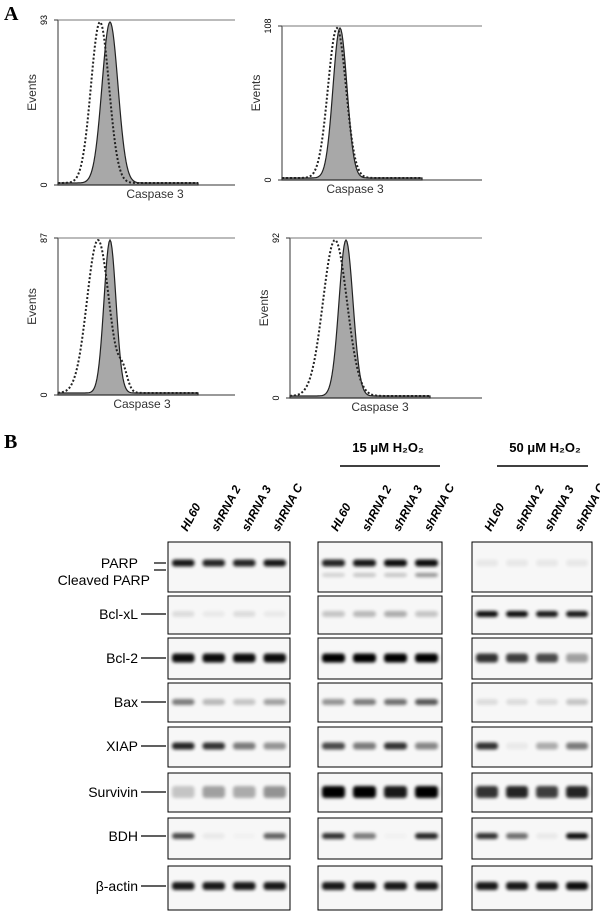 The height and width of the screenshot is (916, 600). What do you see at coordinates (119, 563) in the screenshot?
I see `row-label: PARP` at bounding box center [119, 563].